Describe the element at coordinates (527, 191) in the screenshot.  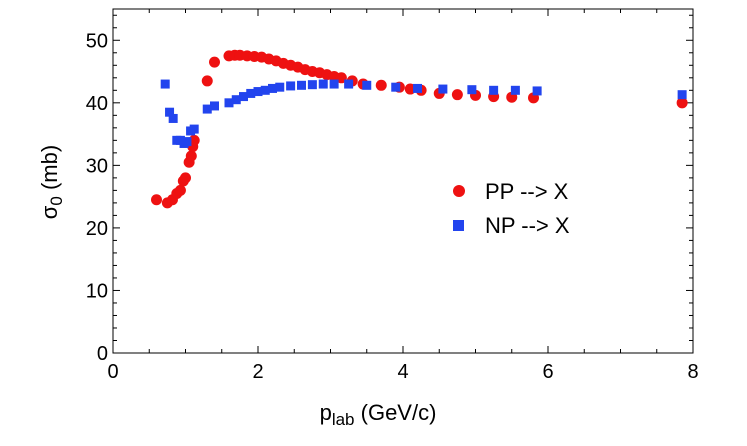
I see `legend-pp-label: PP --> X` at that location.